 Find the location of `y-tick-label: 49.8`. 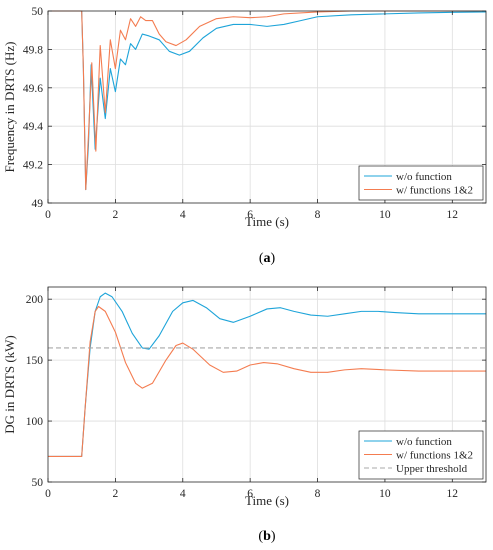

y-tick-label: 49.8 is located at coordinates (33, 50).